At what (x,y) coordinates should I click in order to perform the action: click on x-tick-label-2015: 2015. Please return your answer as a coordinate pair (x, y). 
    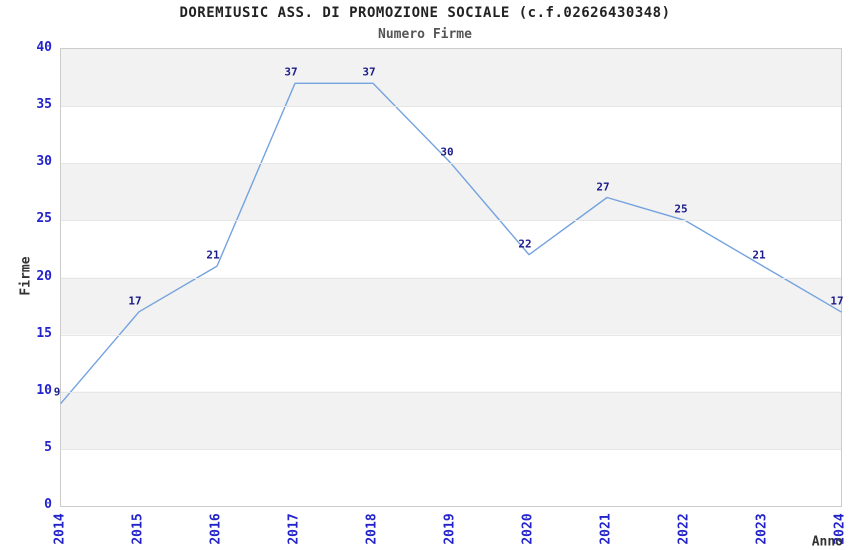
    Looking at the image, I should click on (138, 529).